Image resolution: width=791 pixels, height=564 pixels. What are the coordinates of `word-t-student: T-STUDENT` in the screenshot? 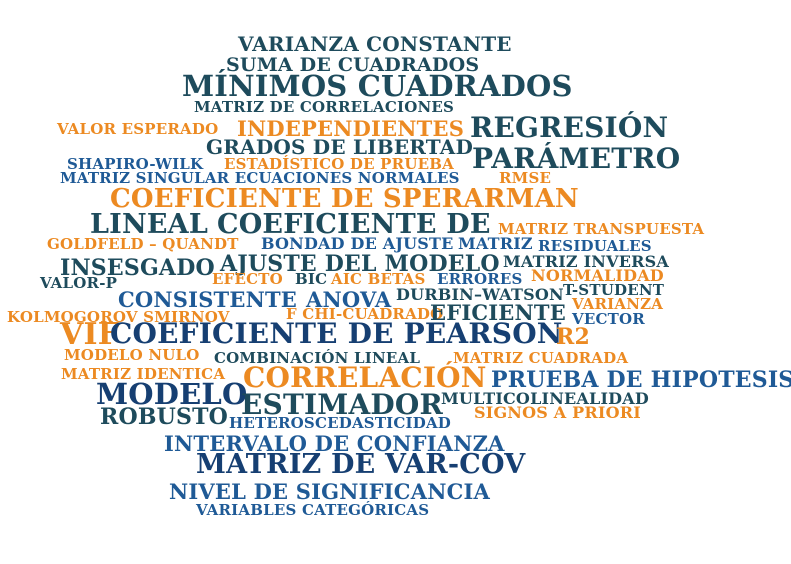 It's located at (614, 290).